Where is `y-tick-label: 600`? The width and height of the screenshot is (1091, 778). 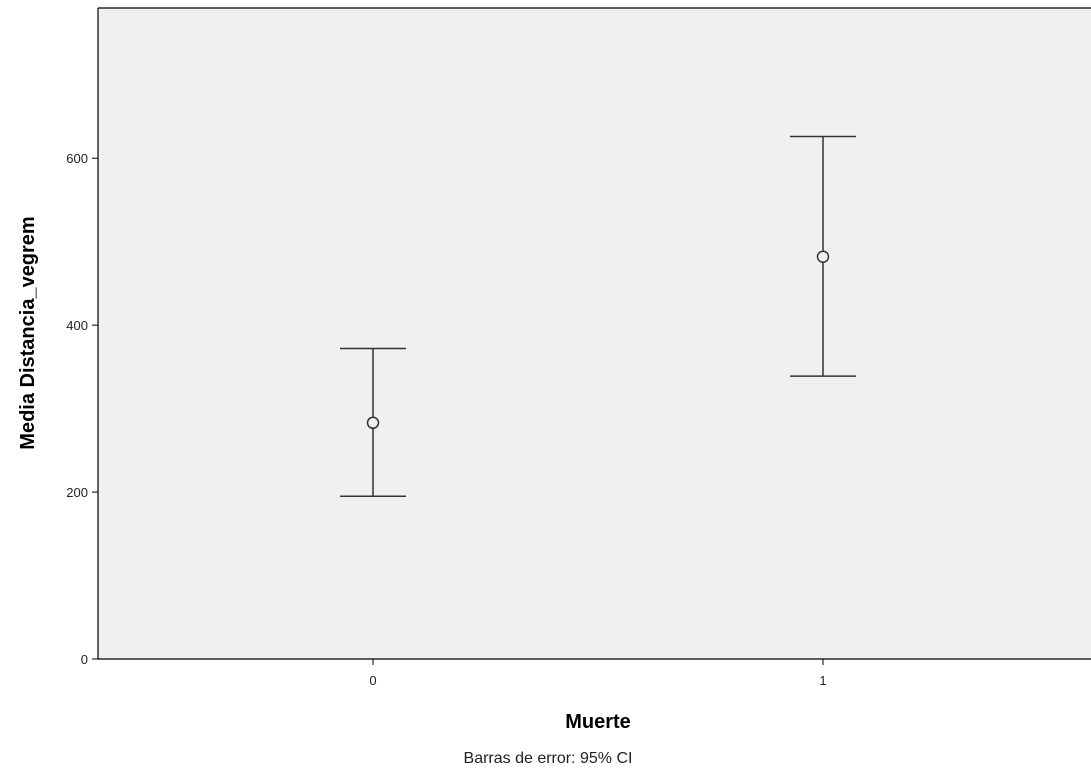
y-tick-label: 600 is located at coordinates (77, 158).